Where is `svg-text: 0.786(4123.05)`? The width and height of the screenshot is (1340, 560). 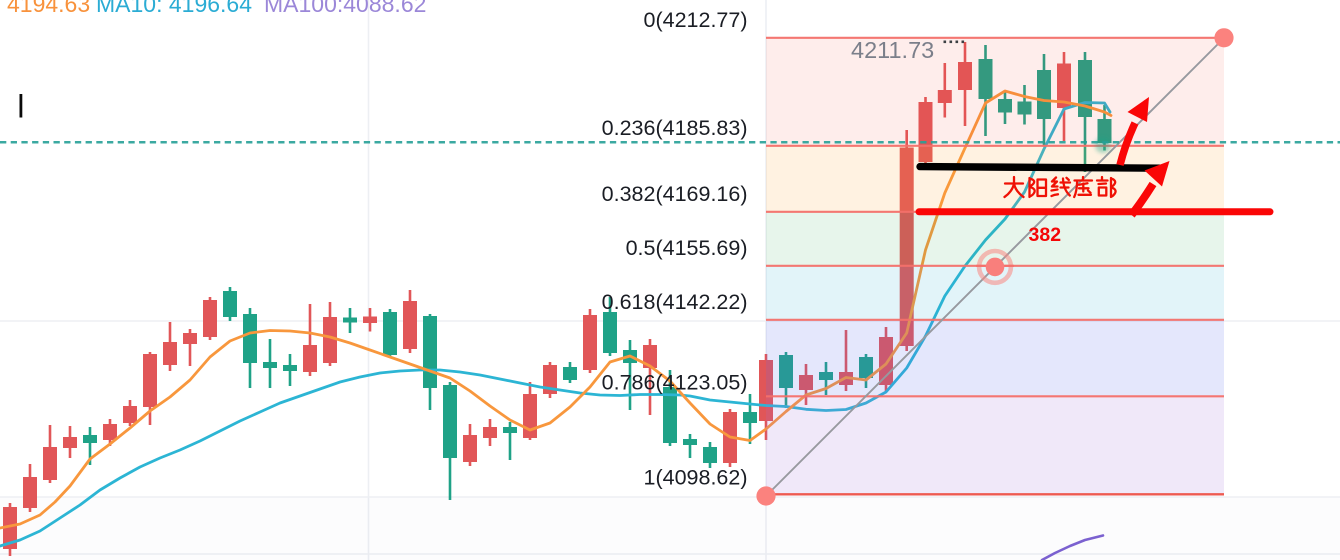
svg-text: 0.786(4123.05) is located at coordinates (675, 383).